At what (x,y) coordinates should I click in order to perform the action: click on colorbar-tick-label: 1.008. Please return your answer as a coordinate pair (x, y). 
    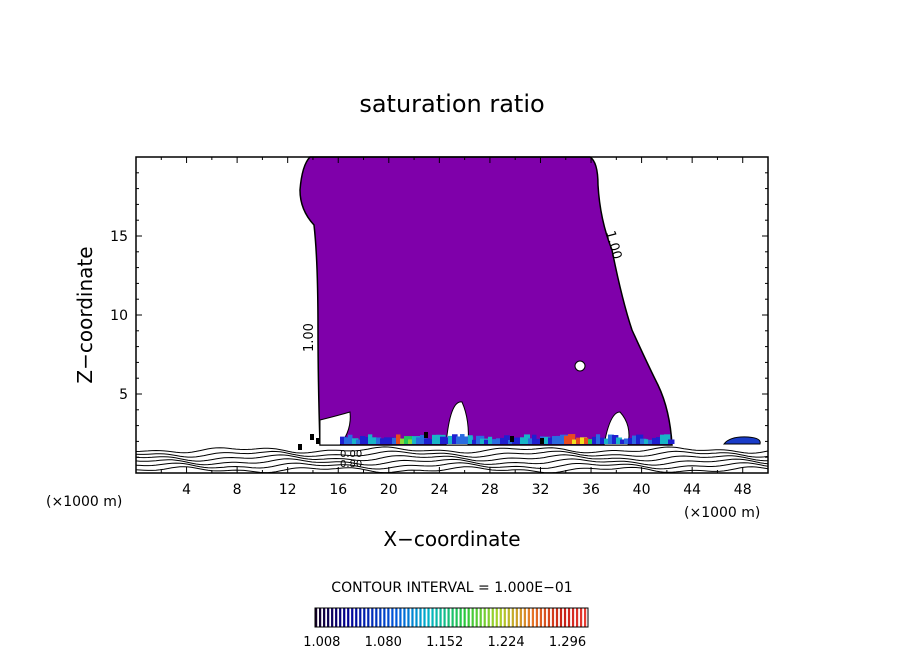
    Looking at the image, I should click on (321, 642).